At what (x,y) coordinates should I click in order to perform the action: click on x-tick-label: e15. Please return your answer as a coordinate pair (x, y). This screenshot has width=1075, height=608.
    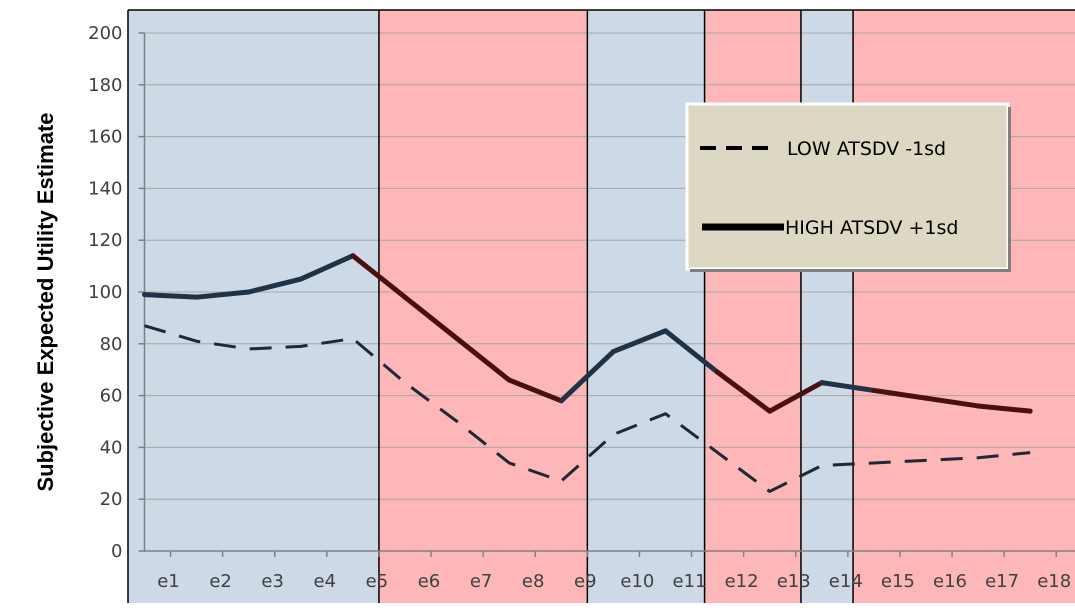
    Looking at the image, I should click on (898, 581).